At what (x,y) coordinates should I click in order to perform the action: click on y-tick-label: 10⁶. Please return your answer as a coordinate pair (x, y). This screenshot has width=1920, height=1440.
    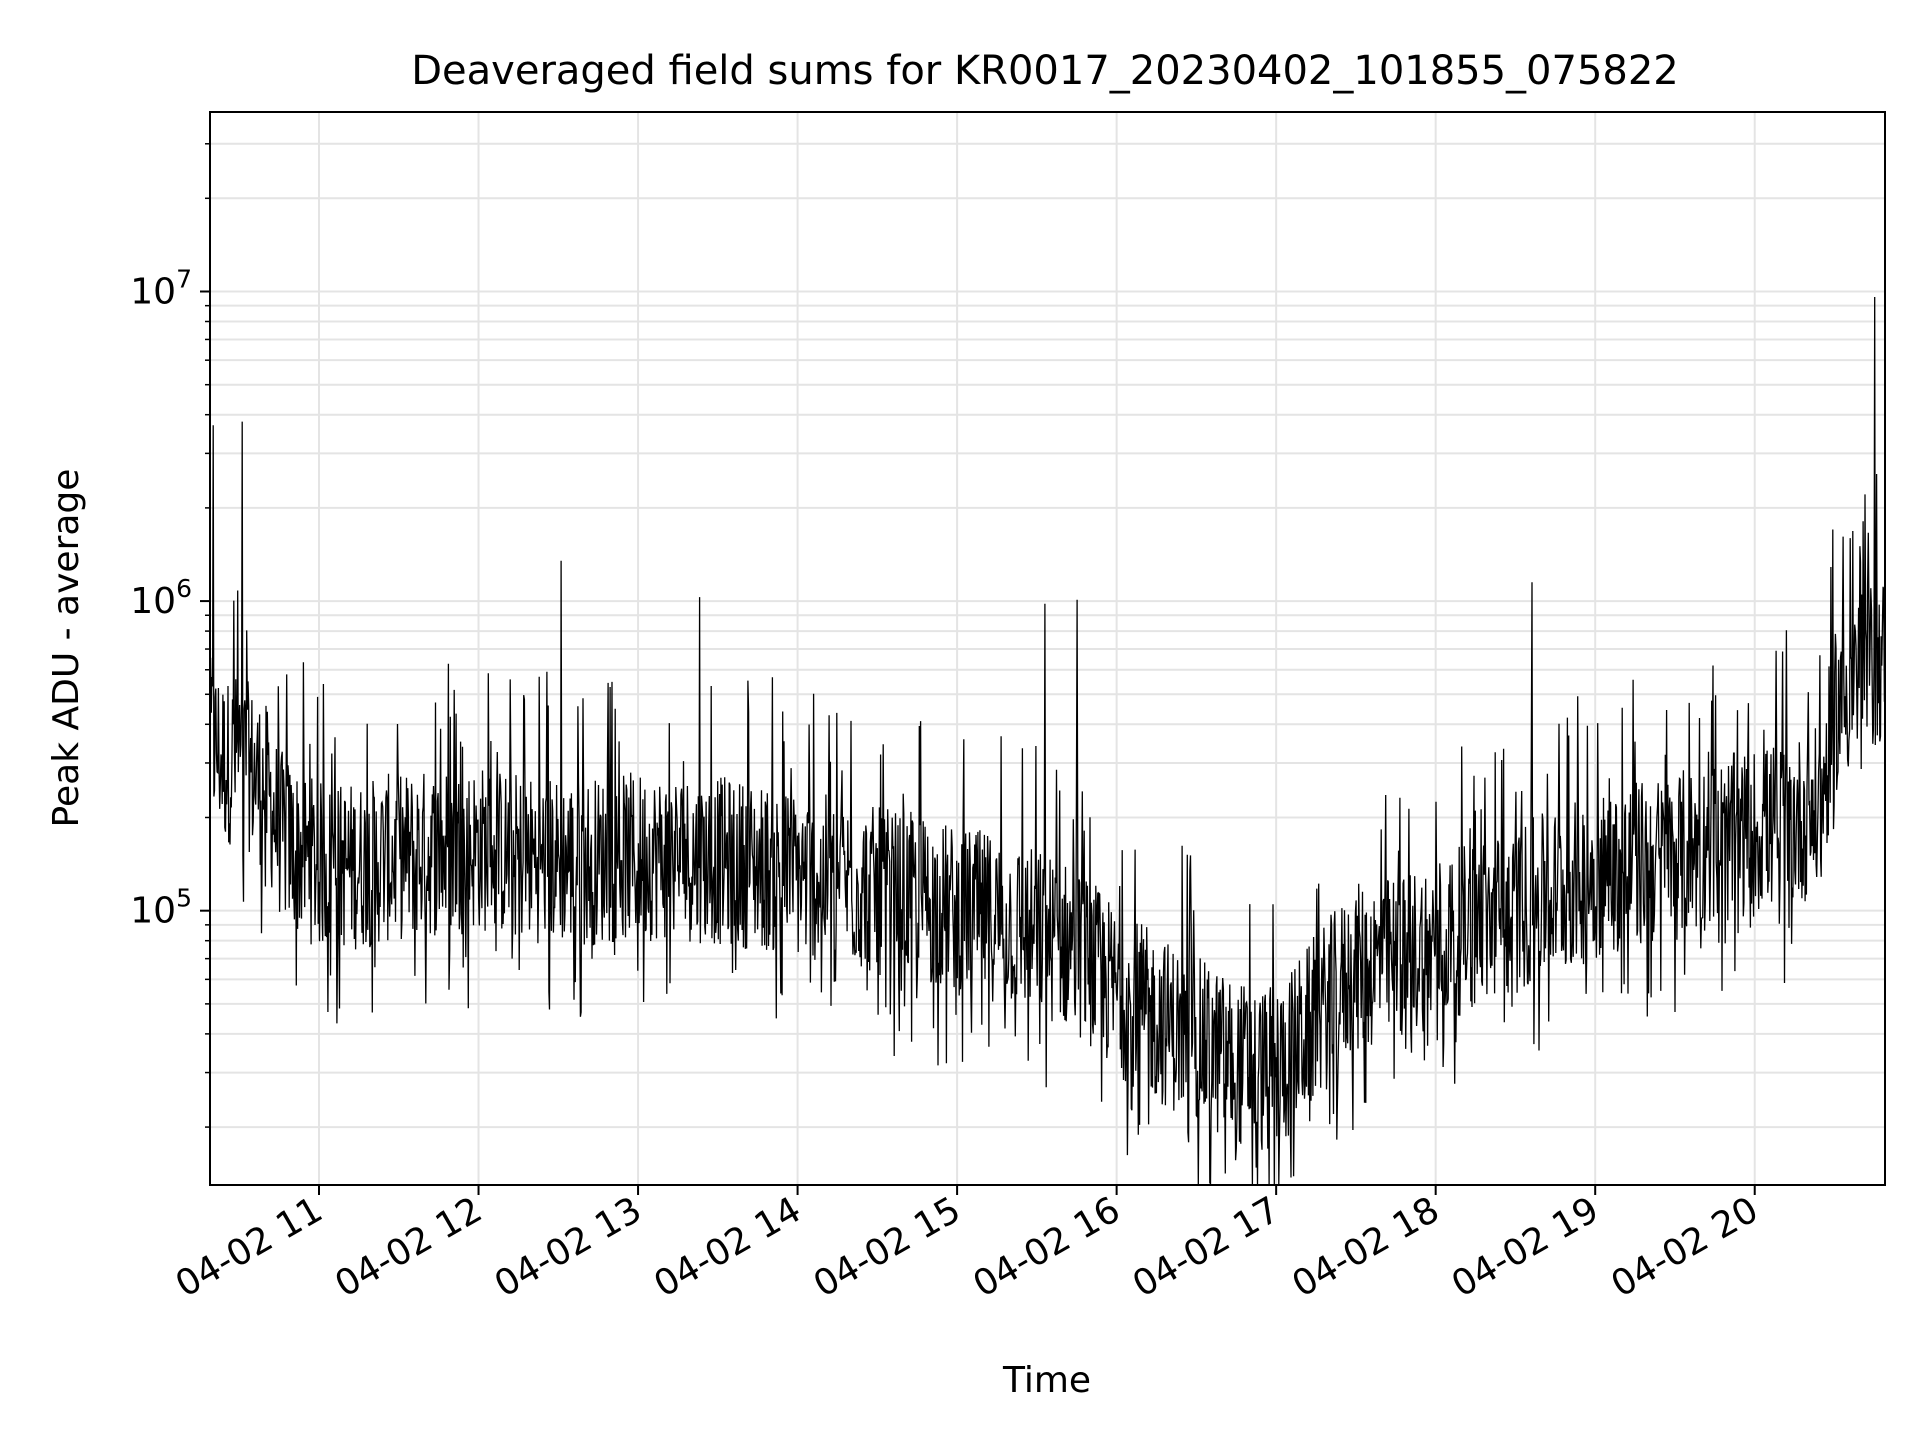
    Looking at the image, I should click on (161, 598).